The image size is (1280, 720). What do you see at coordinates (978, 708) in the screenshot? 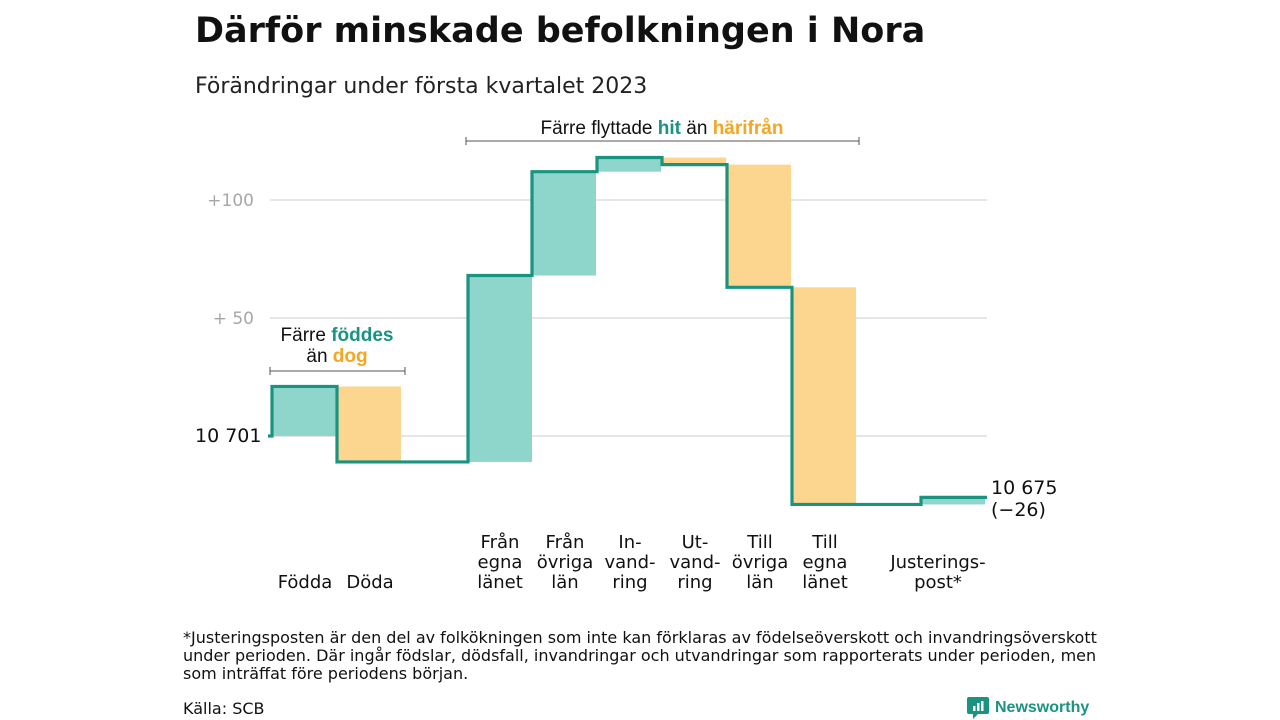
I see `newsworthy-icon` at bounding box center [978, 708].